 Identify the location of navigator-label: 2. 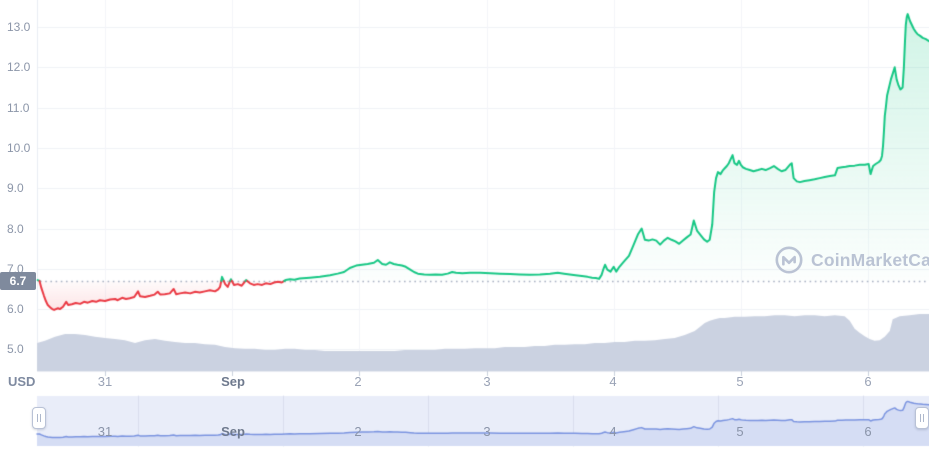
(358, 431).